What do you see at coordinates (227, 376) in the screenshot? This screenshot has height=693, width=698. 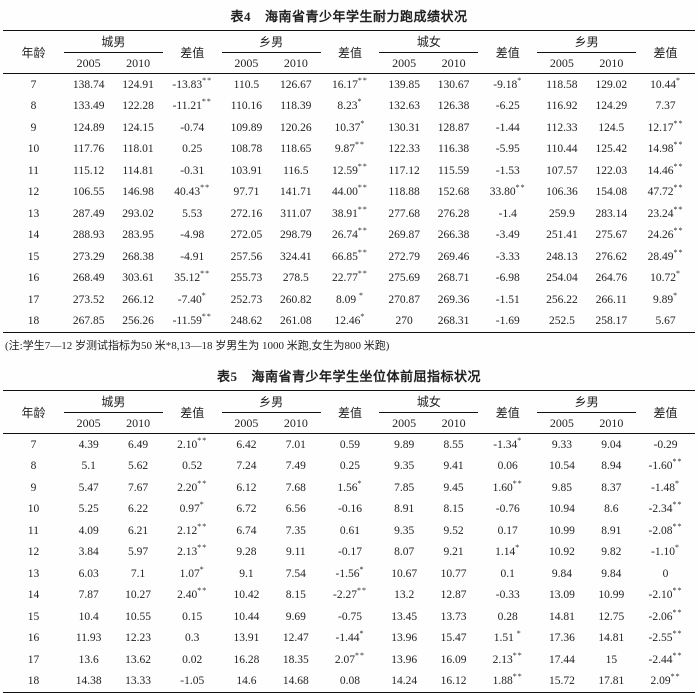 I see `table5-label: 表5` at bounding box center [227, 376].